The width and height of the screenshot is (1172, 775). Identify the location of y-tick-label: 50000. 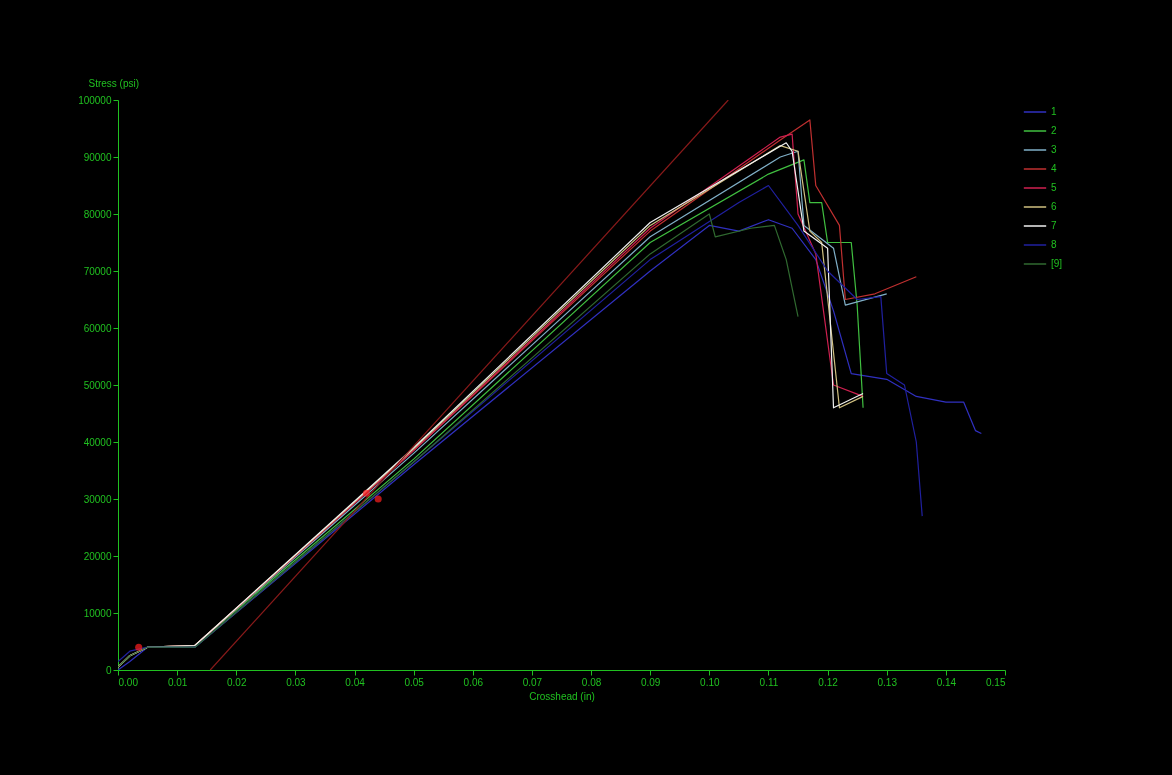
(97, 385).